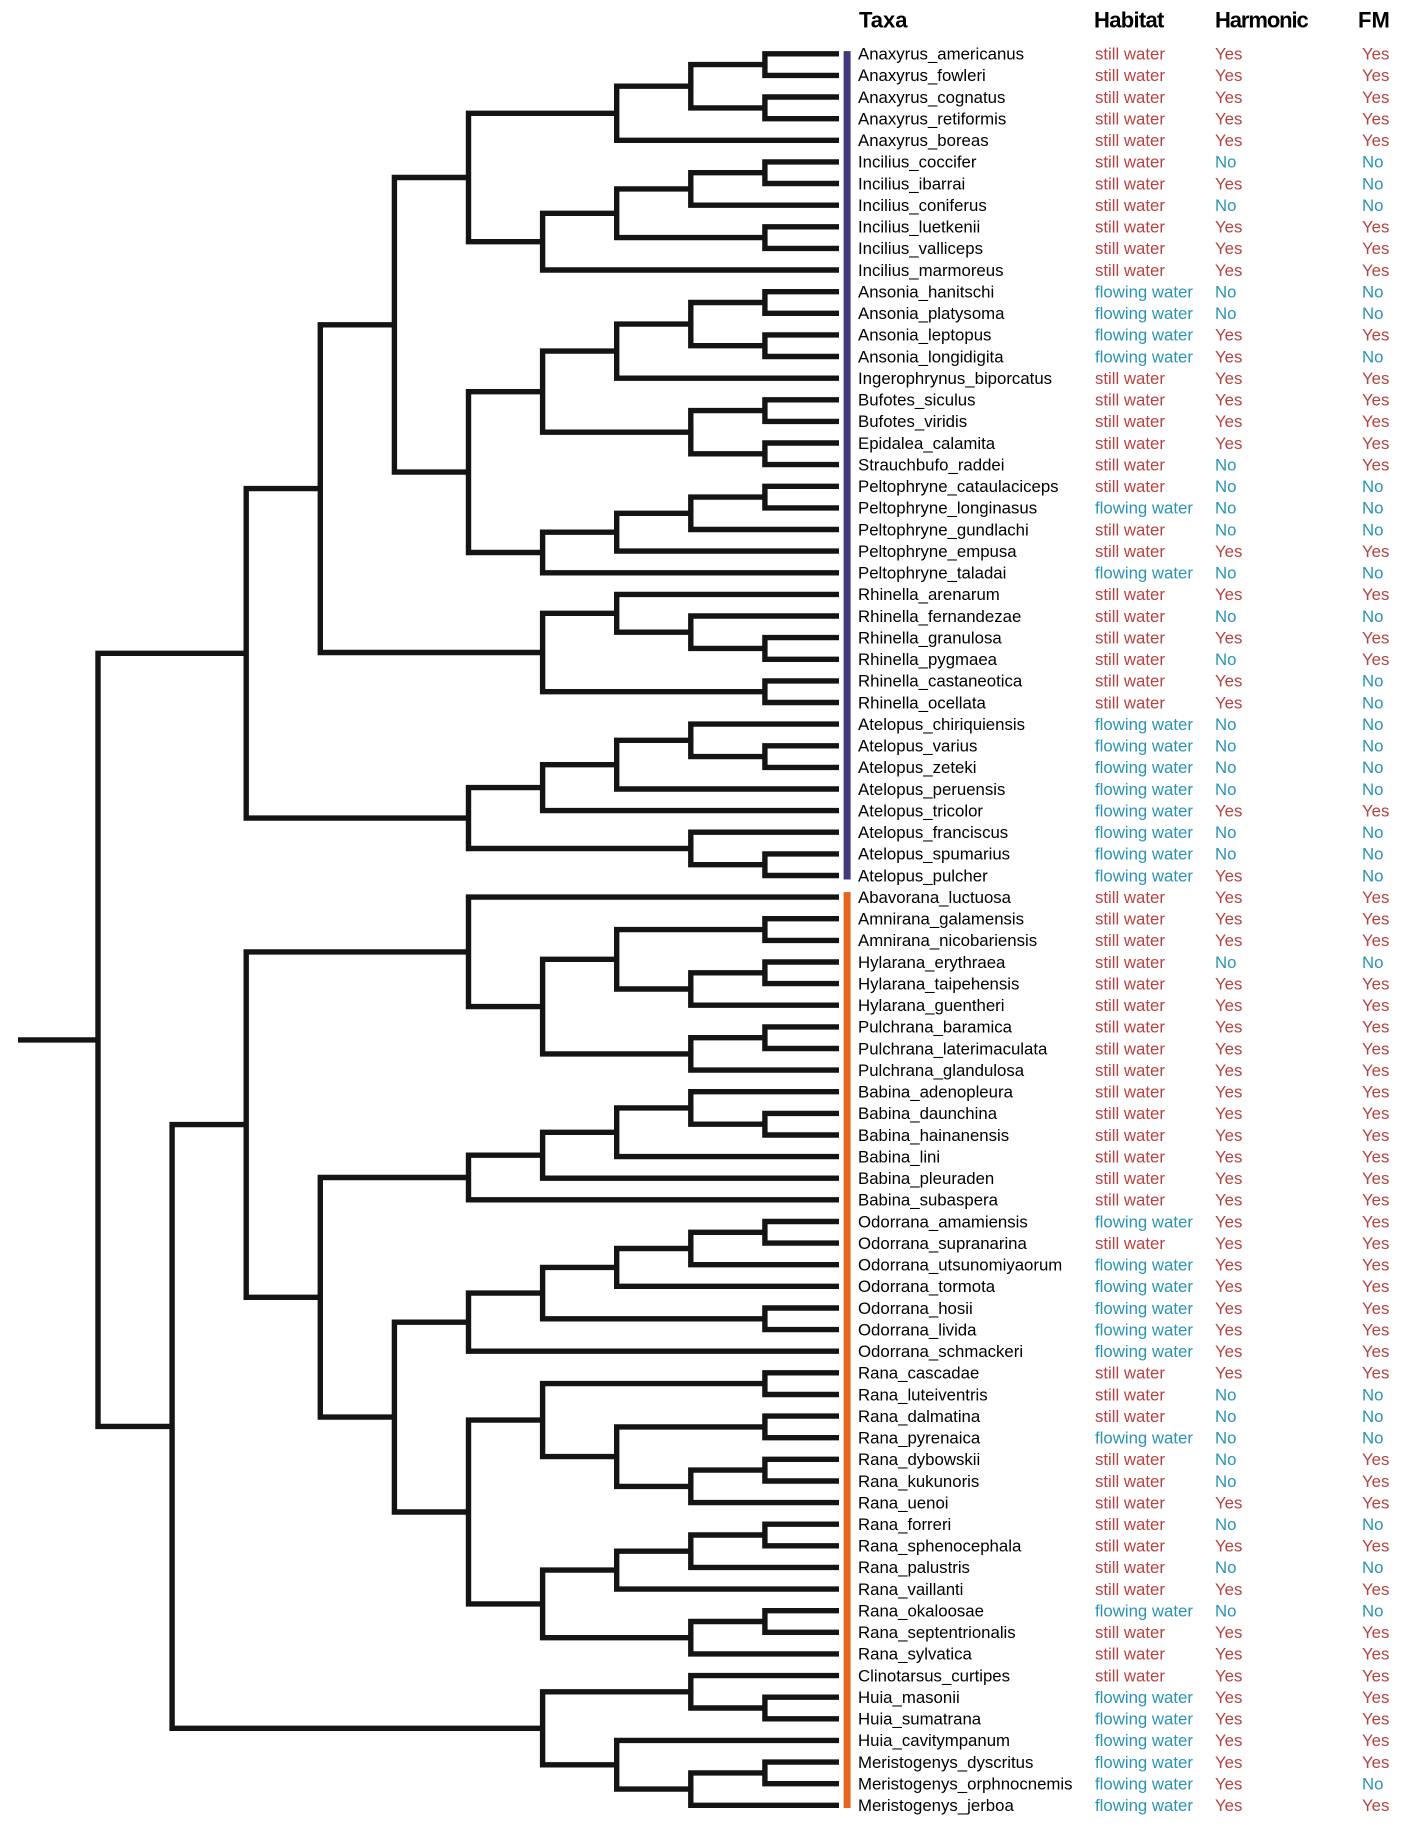 Image resolution: width=1402 pixels, height=1836 pixels. I want to click on svg-text: Harmonic, so click(1262, 20).